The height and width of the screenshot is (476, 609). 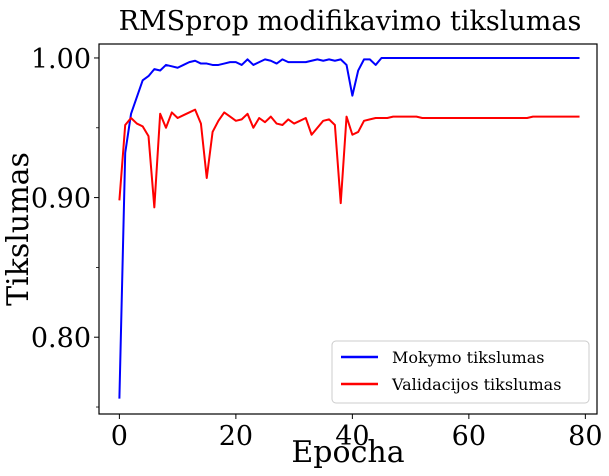 I want to click on y-axis-ticks: 0.80 0.90 1.00, so click(x=65, y=226).